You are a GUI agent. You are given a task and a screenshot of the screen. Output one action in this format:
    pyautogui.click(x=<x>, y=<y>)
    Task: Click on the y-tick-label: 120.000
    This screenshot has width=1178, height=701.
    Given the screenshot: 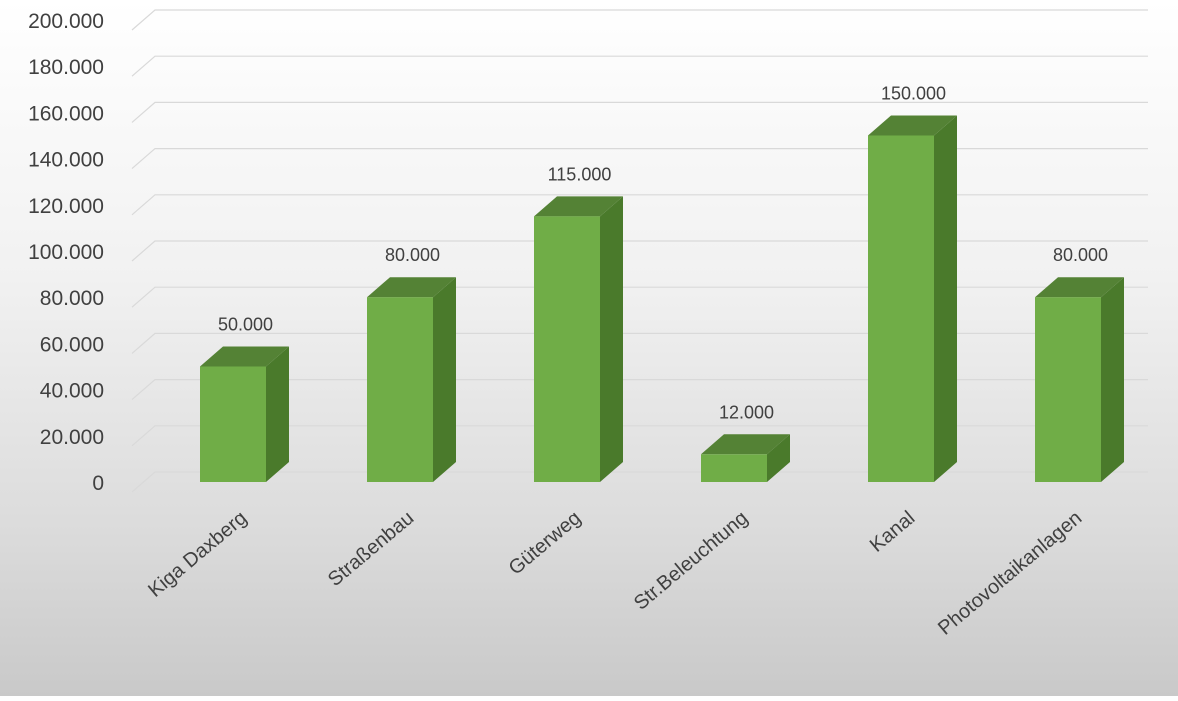 What is the action you would take?
    pyautogui.click(x=66, y=206)
    